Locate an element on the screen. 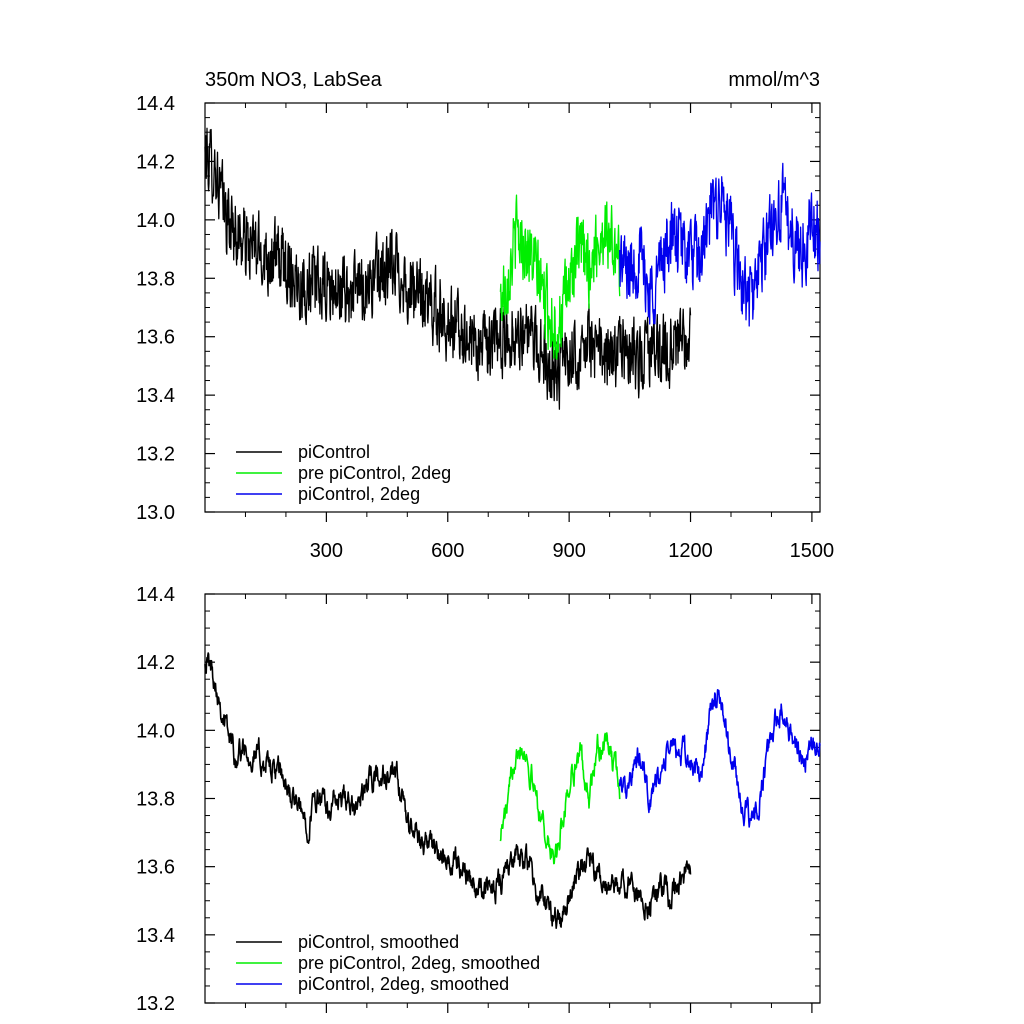 The width and height of the screenshot is (1024, 1024). legend-label: piControl, smoothed is located at coordinates (378, 942).